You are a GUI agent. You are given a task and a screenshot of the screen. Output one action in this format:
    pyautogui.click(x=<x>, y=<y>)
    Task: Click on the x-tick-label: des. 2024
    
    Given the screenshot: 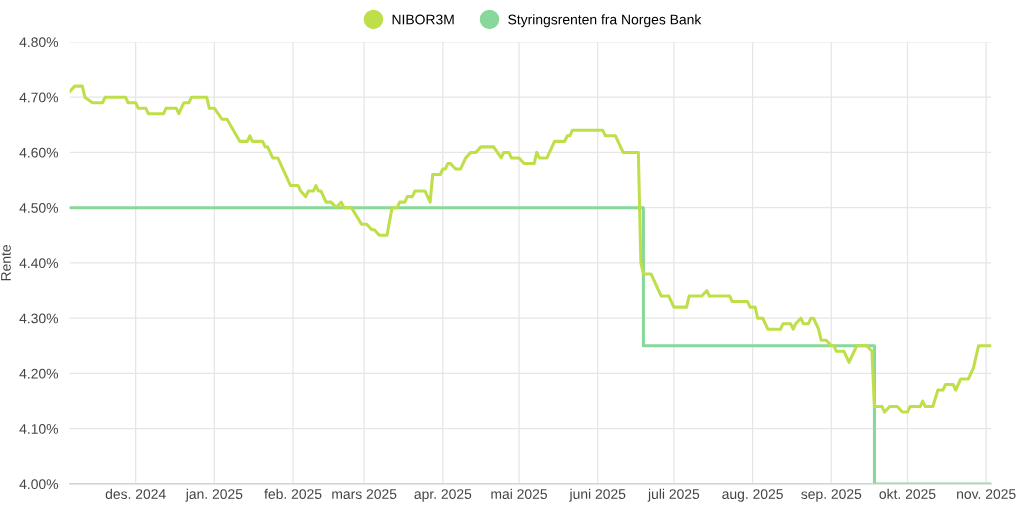 What is the action you would take?
    pyautogui.click(x=135, y=493)
    